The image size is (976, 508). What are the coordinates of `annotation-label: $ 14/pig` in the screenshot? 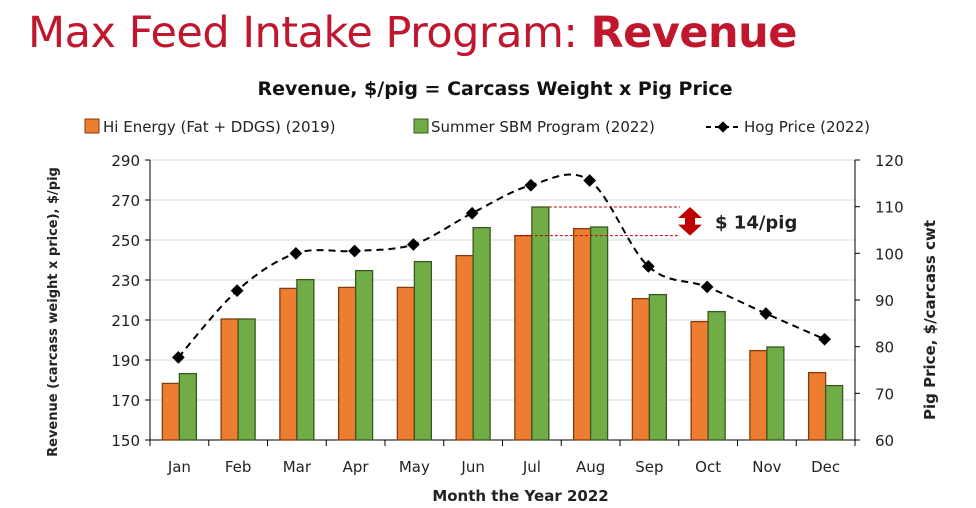 It's located at (756, 222).